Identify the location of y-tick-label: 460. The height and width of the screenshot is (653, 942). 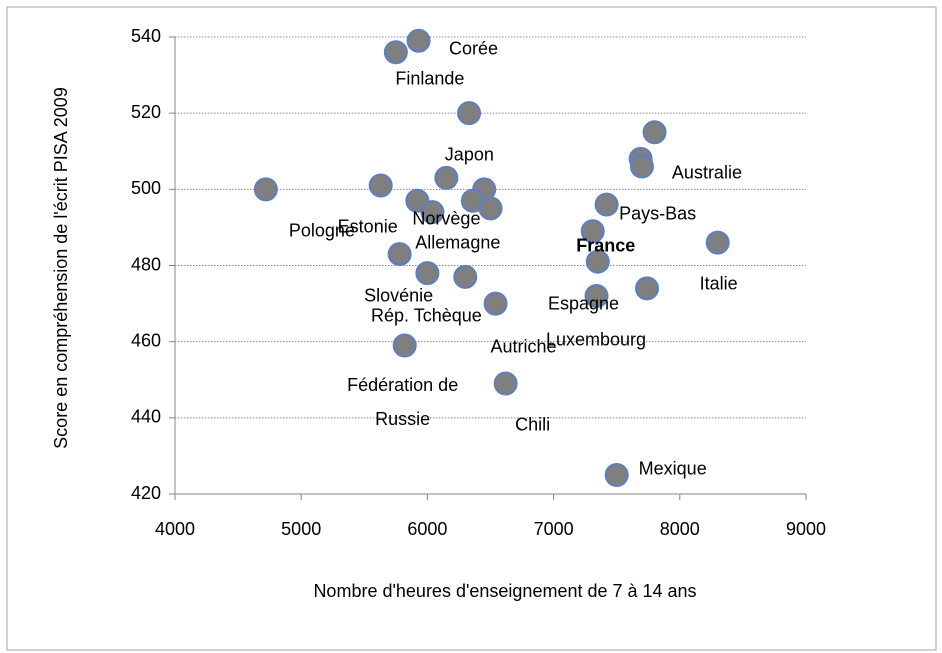
(146, 340).